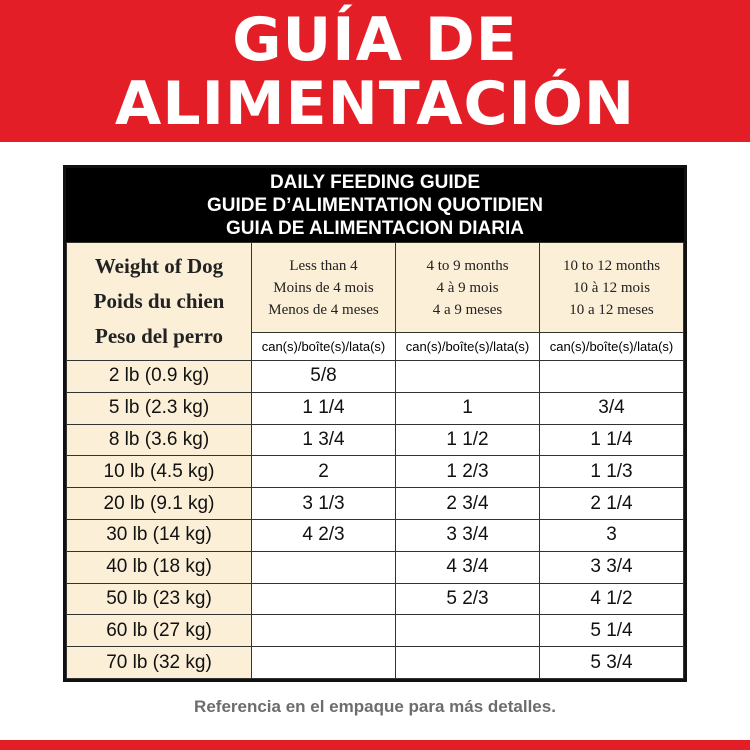  What do you see at coordinates (159, 376) in the screenshot?
I see `weight-cell: 2 lb (0.9 kg)` at bounding box center [159, 376].